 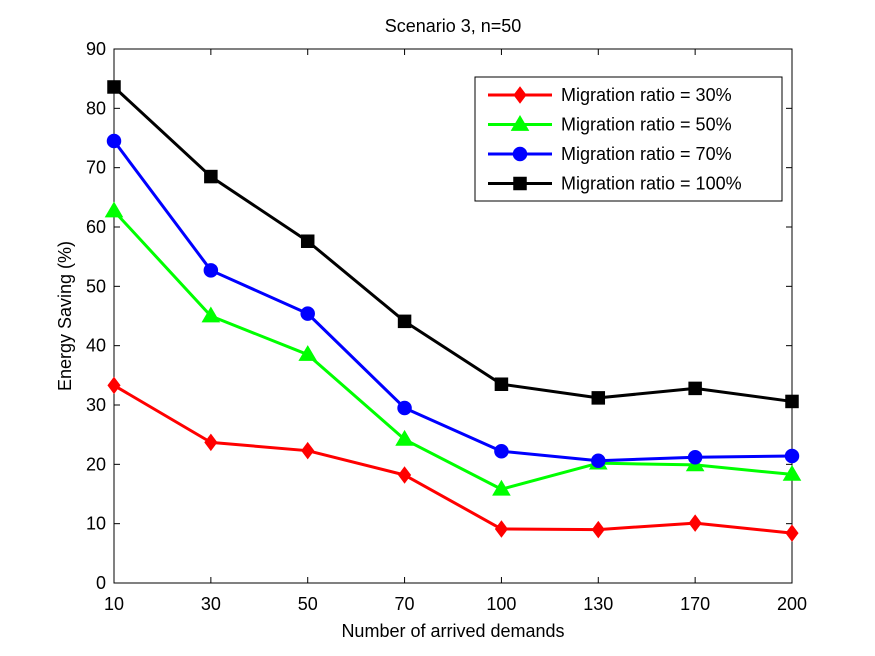 I want to click on legend-entry: Migration ratio = 100%, so click(x=615, y=184).